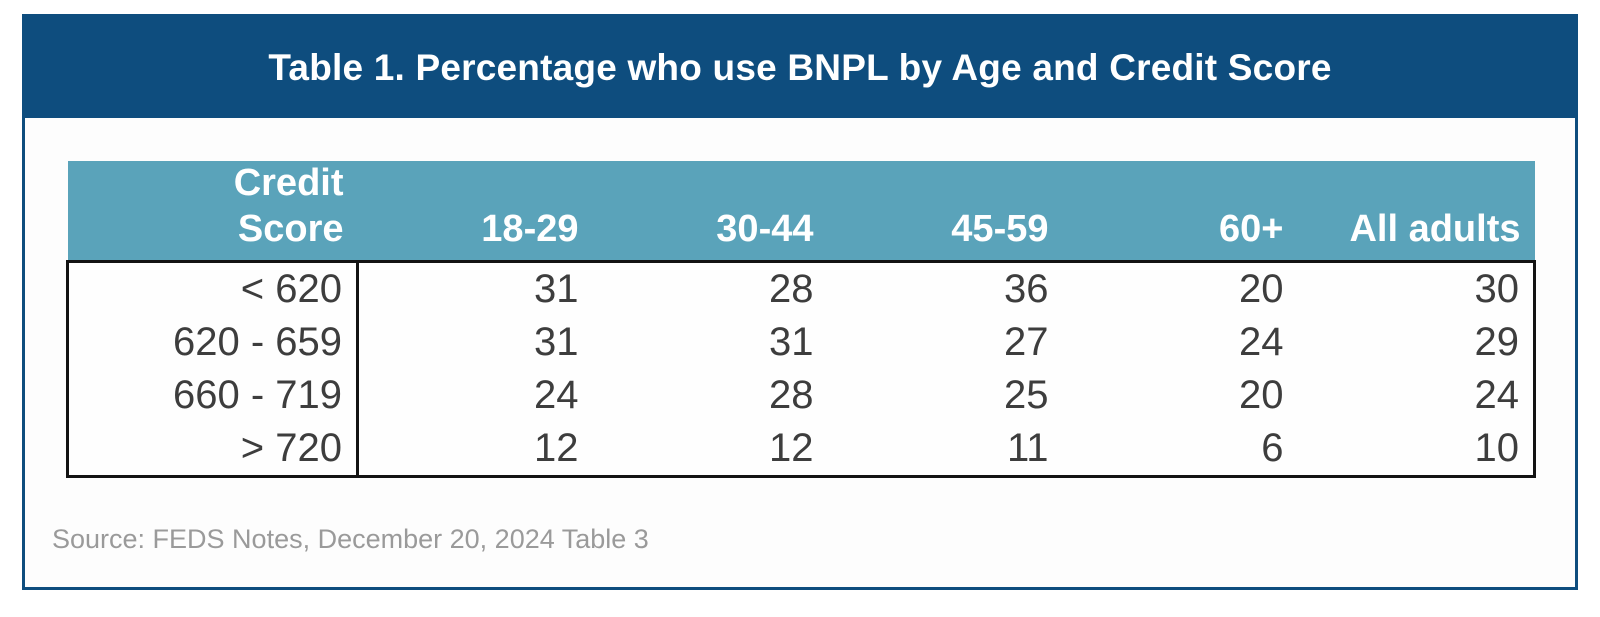 Image resolution: width=1600 pixels, height=617 pixels. What do you see at coordinates (213, 396) in the screenshot?
I see `row-label-cell: 660 - 719` at bounding box center [213, 396].